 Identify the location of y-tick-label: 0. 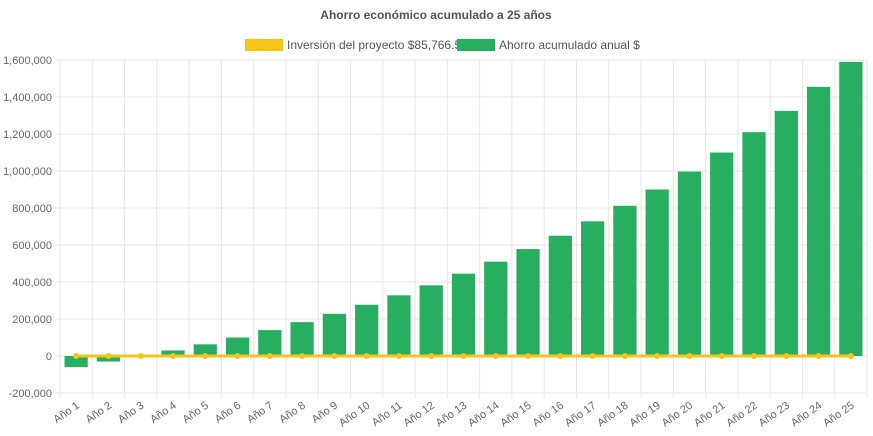
(49, 357).